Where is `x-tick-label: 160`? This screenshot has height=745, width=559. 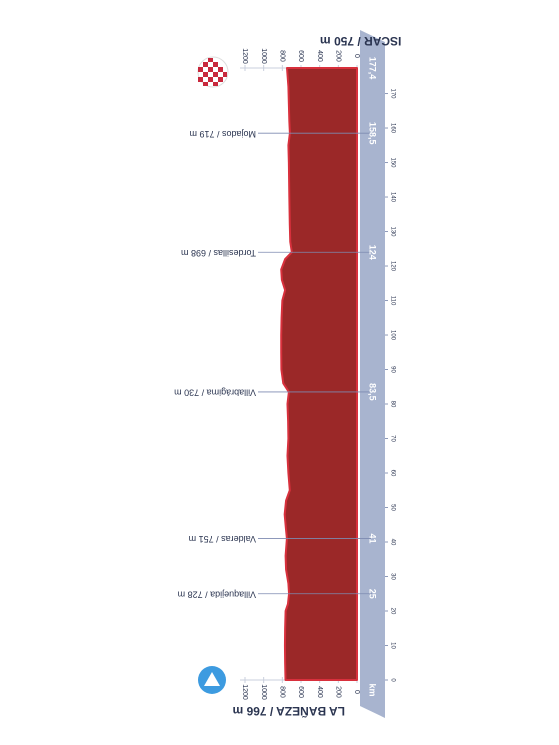
x-tick-label: 160 is located at coordinates (392, 128).